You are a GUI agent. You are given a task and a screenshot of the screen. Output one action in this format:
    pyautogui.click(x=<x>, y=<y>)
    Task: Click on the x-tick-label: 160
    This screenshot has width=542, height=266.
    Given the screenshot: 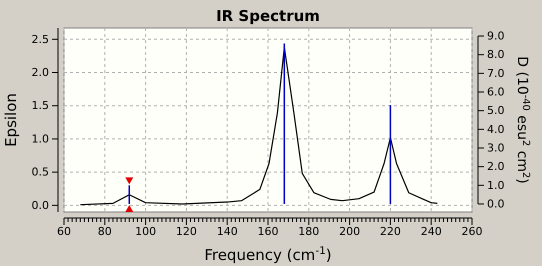 What is the action you would take?
    pyautogui.click(x=268, y=231)
    